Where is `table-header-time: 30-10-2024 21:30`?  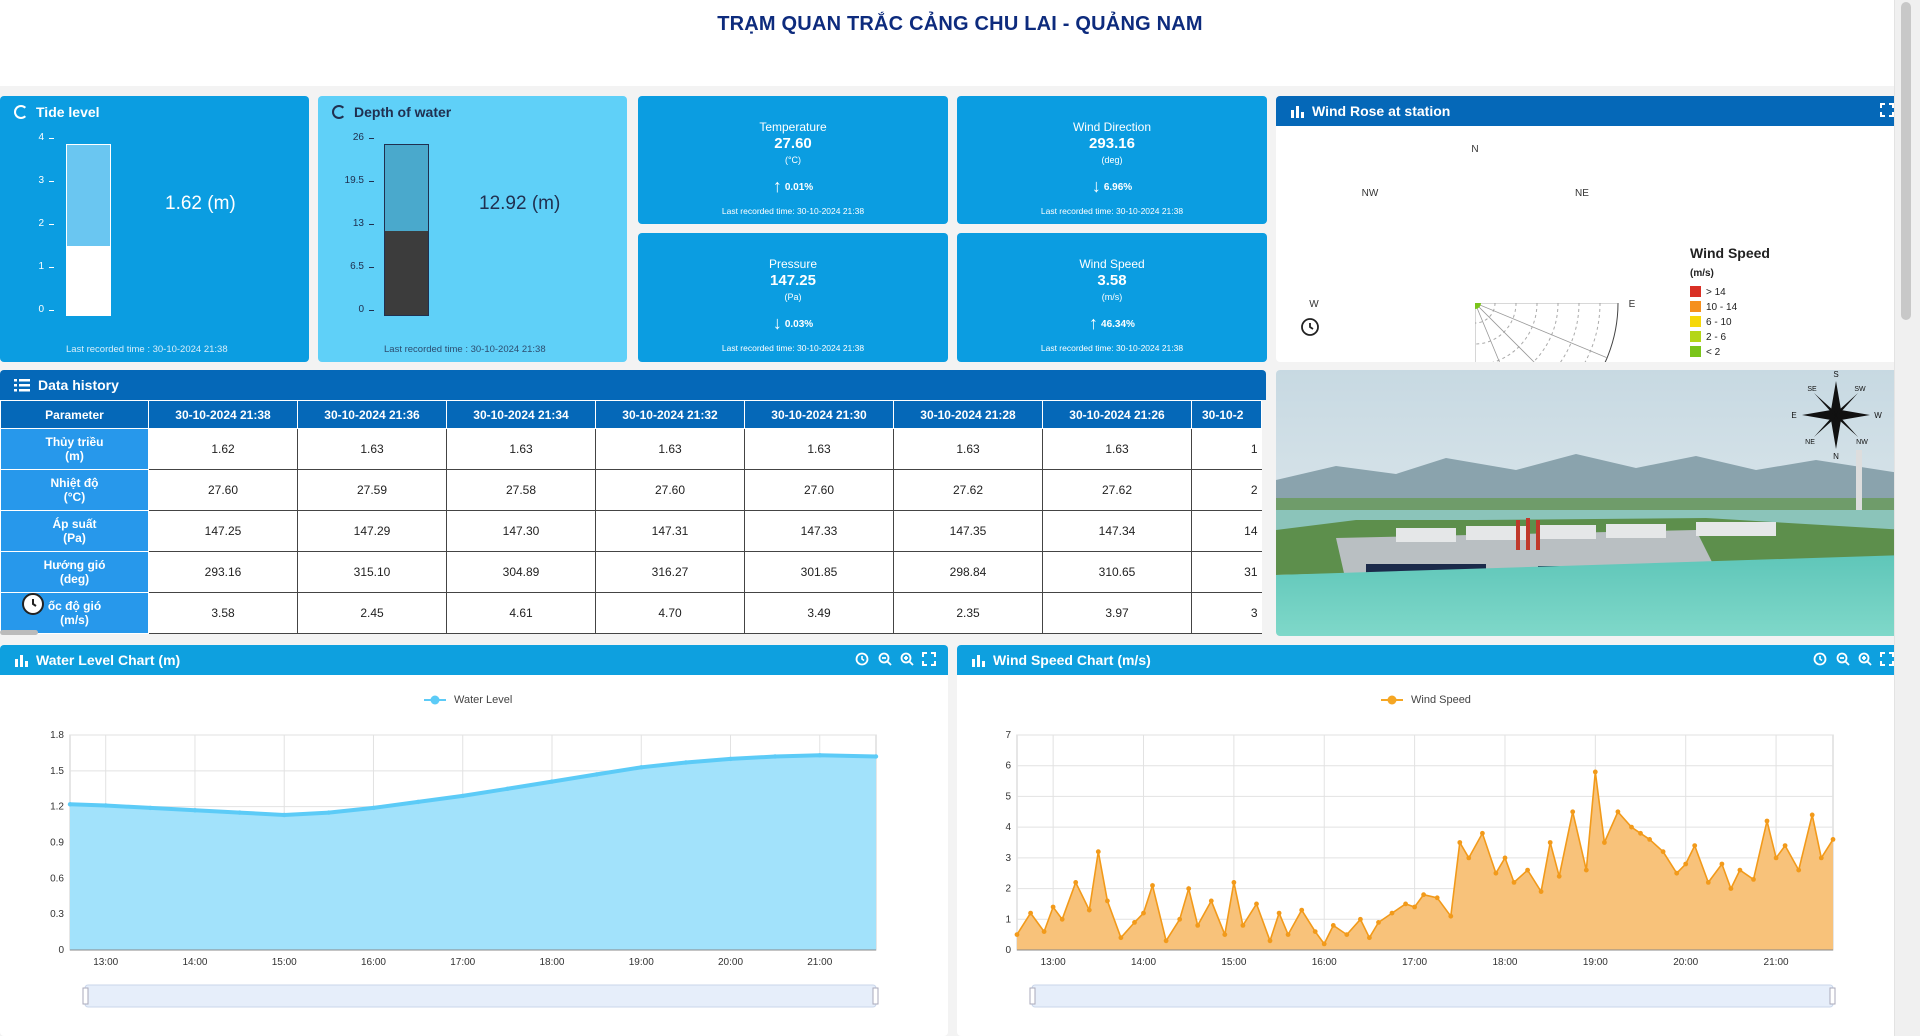
table-header-time: 30-10-2024 21:30 is located at coordinates (819, 414).